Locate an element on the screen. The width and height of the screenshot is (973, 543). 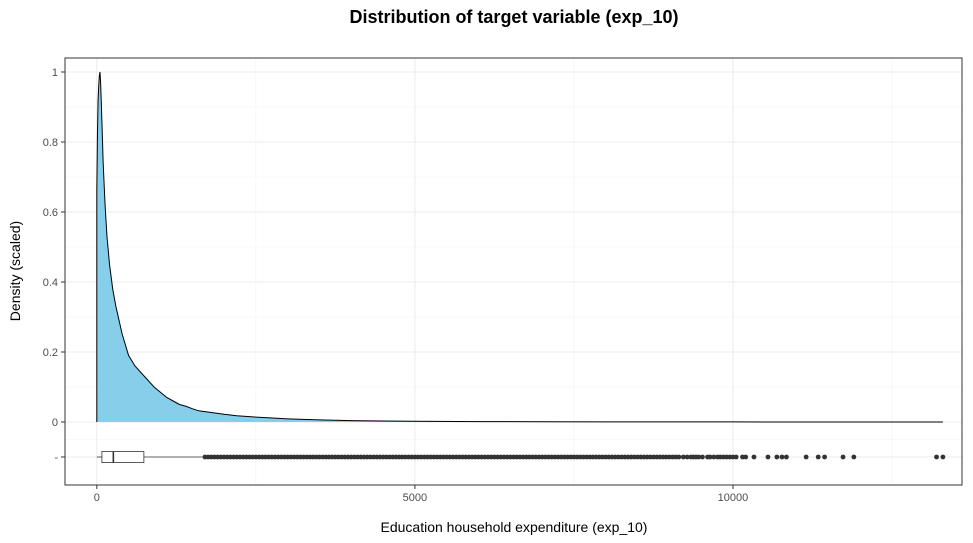
y-tick-label: - is located at coordinates (56, 458).